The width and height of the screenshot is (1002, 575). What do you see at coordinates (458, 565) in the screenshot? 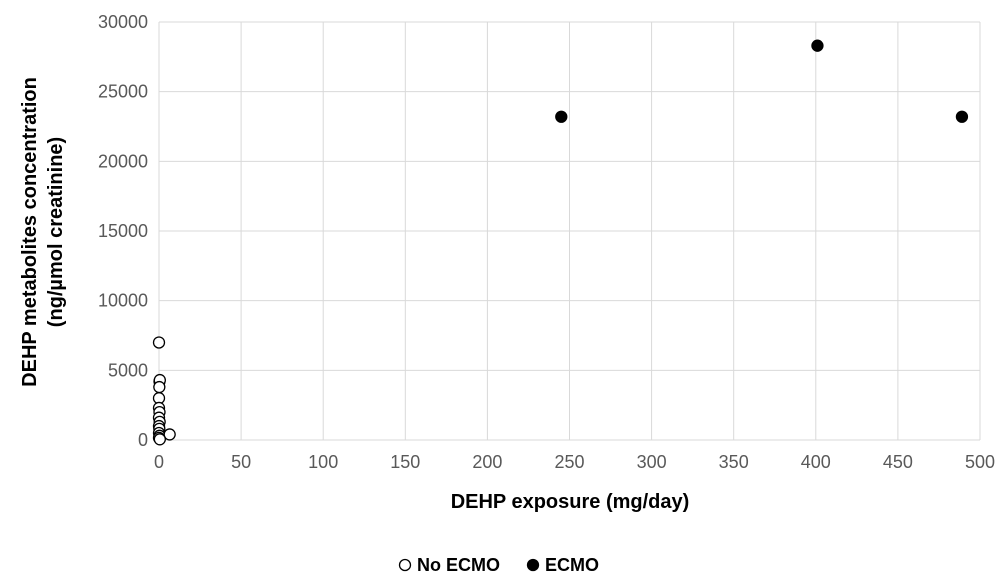
I see `legend-label-no-ecmo: No ECMO` at bounding box center [458, 565].